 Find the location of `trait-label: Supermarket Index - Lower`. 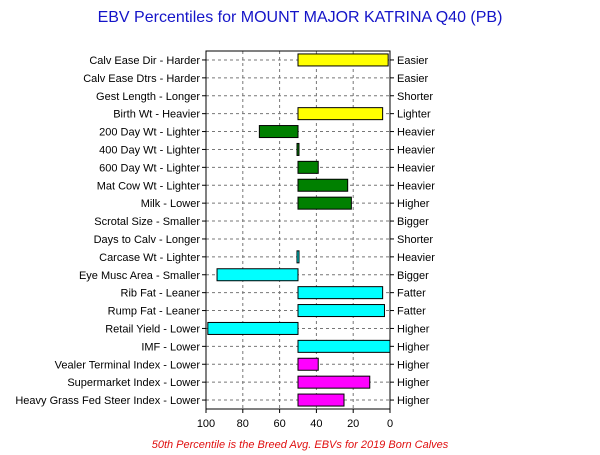

trait-label: Supermarket Index - Lower is located at coordinates (133, 383).